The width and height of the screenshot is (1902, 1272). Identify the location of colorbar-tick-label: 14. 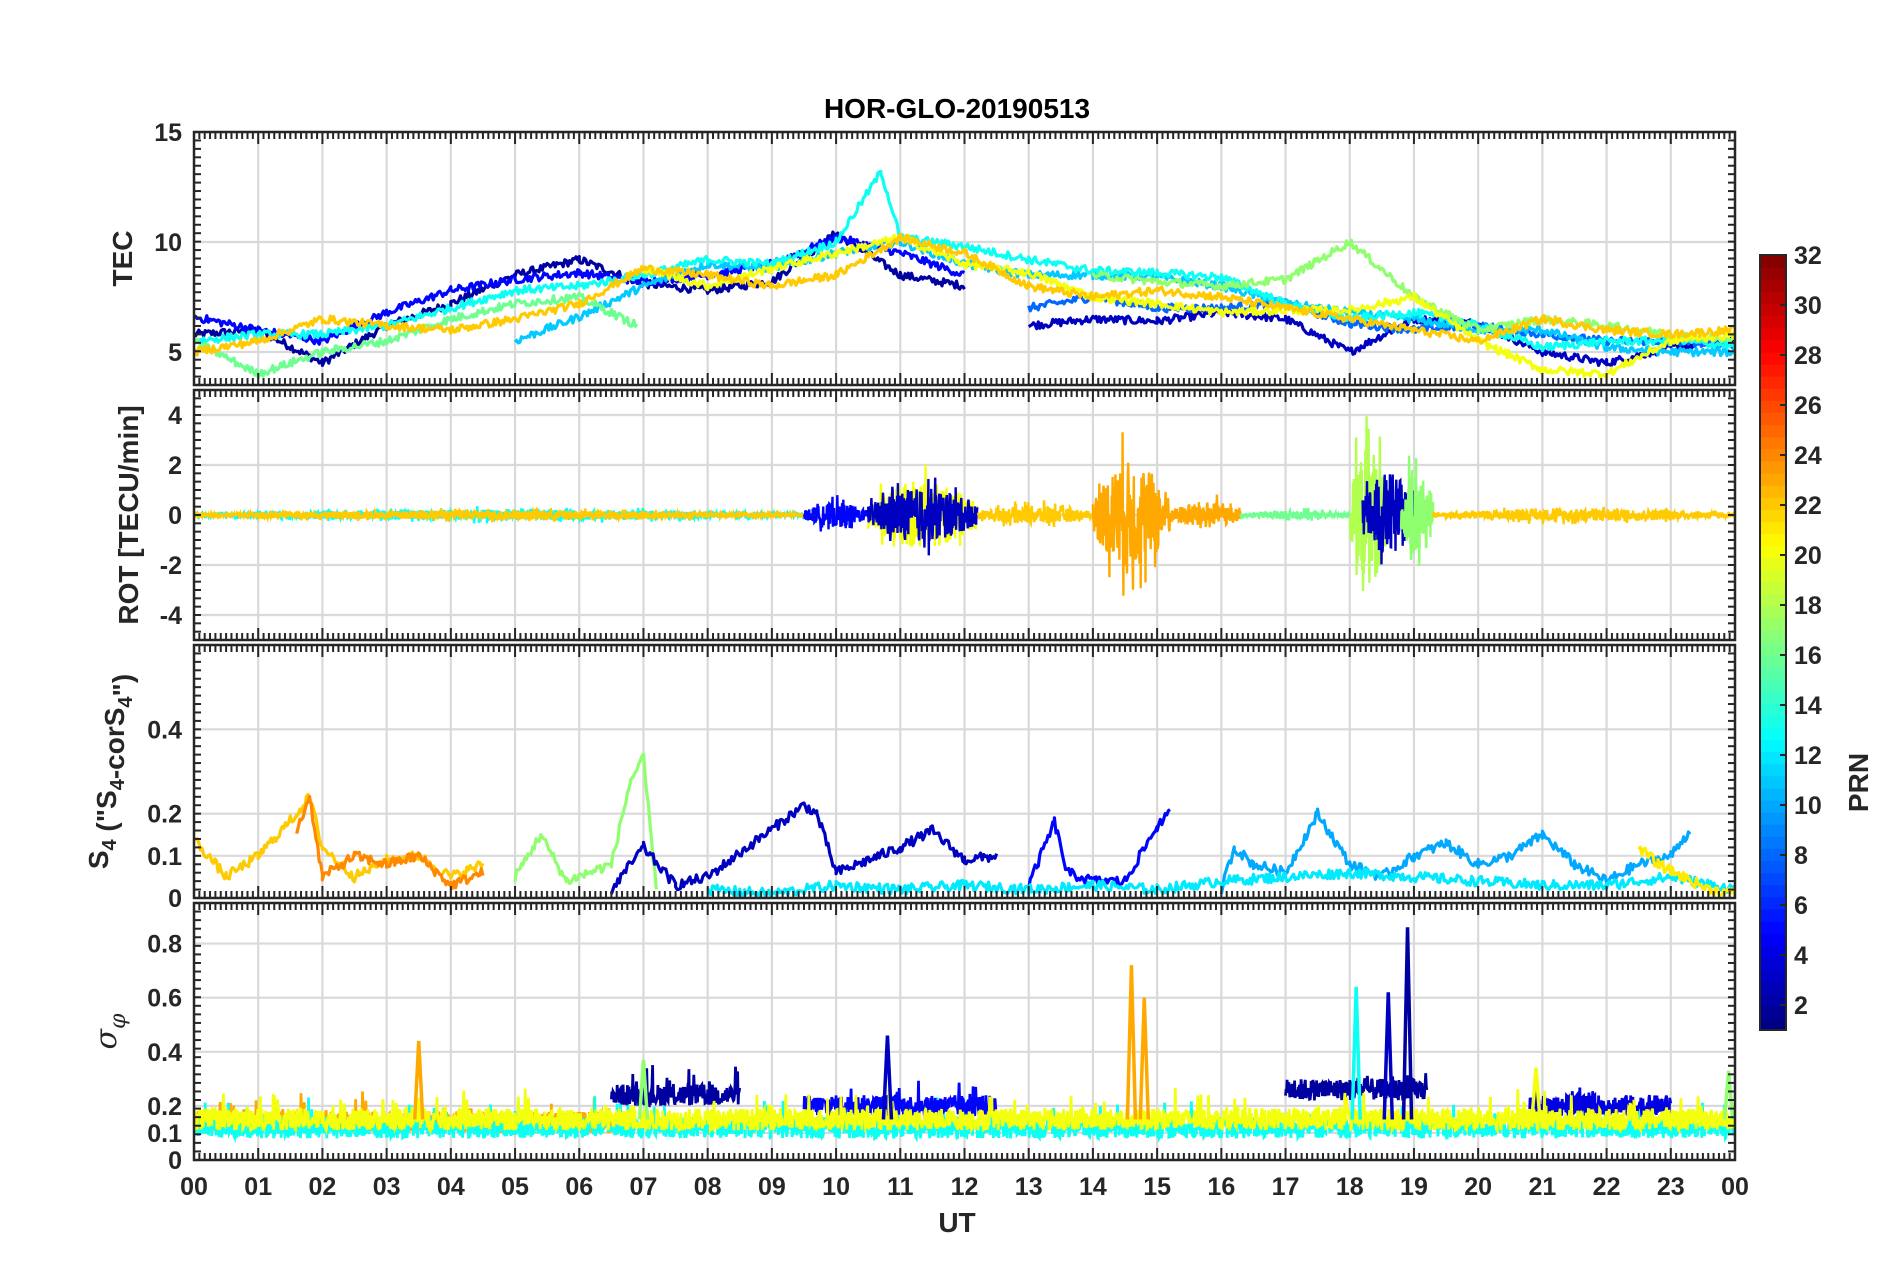
(1808, 706).